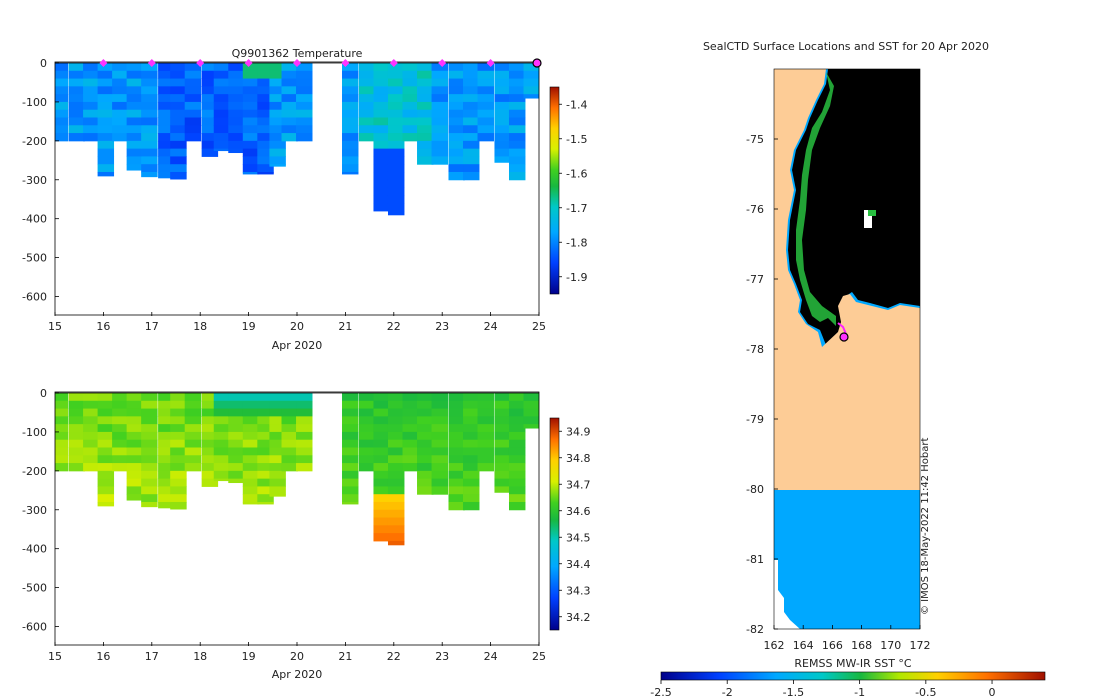 This screenshot has height=700, width=1100. I want to click on colorbar-tick-label: 34.6, so click(578, 511).